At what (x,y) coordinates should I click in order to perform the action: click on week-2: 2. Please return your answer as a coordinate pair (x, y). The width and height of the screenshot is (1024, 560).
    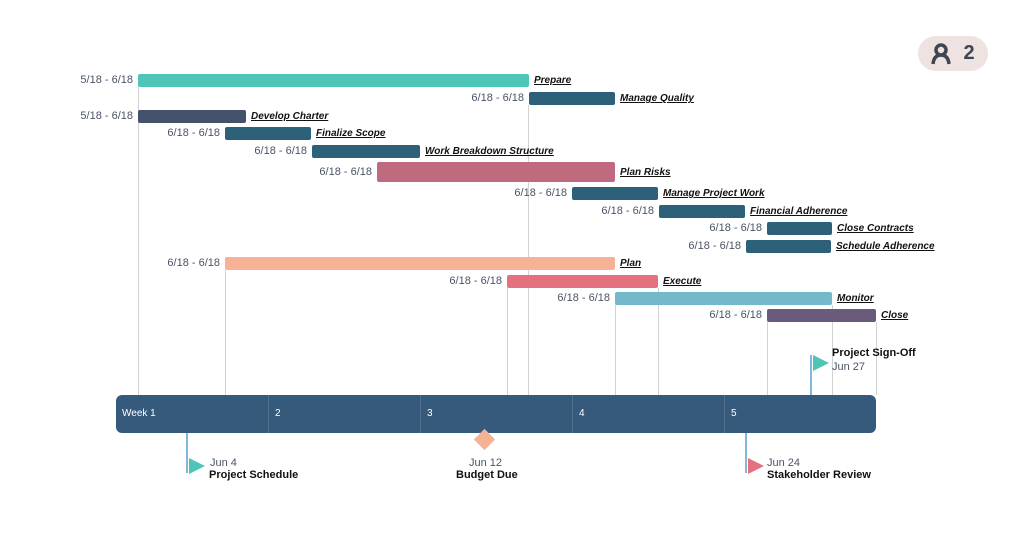
    Looking at the image, I should click on (274, 414).